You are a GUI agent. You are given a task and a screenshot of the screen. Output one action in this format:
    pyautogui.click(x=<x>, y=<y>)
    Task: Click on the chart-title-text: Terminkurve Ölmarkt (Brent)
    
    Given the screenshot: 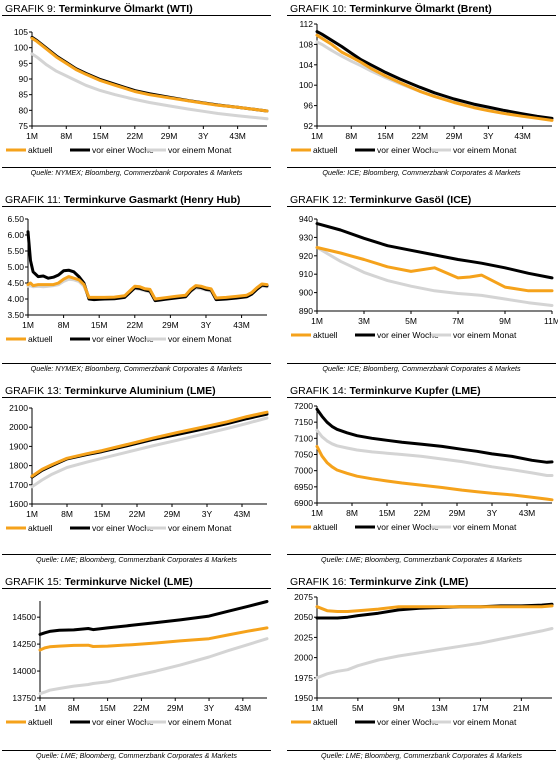 What is the action you would take?
    pyautogui.click(x=420, y=9)
    